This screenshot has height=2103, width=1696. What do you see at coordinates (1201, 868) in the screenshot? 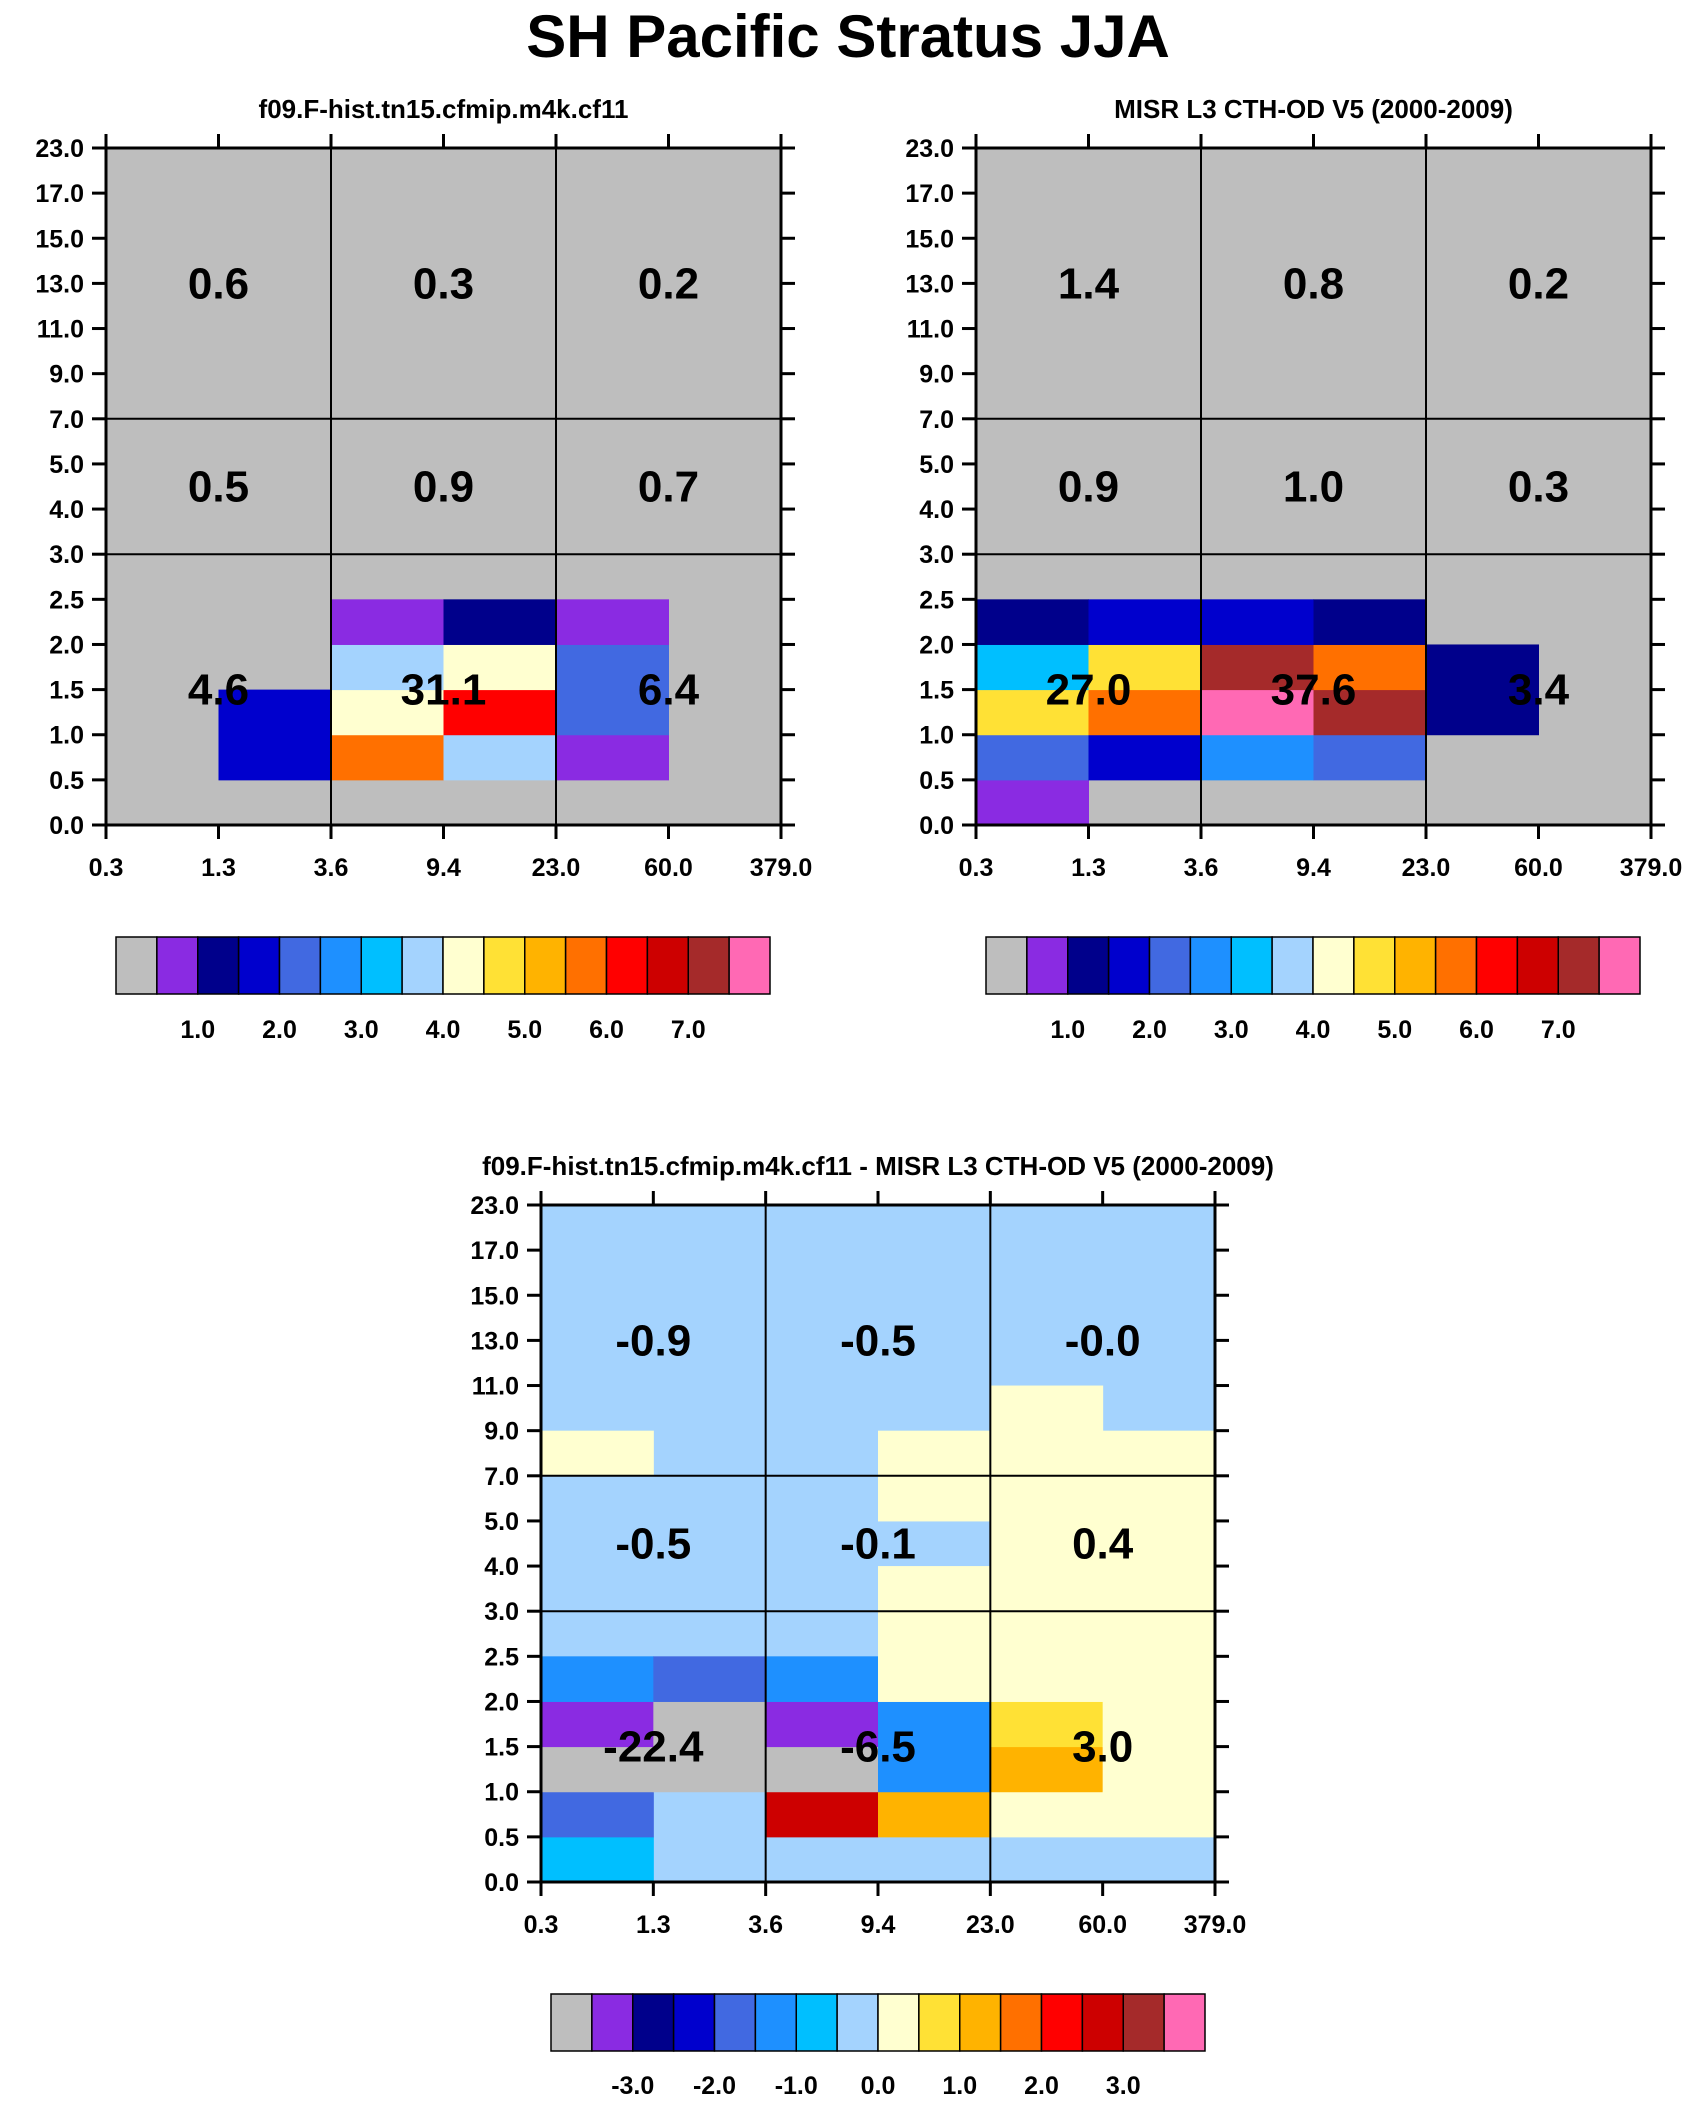
I see `x-tick-label: 3.6` at bounding box center [1201, 868].